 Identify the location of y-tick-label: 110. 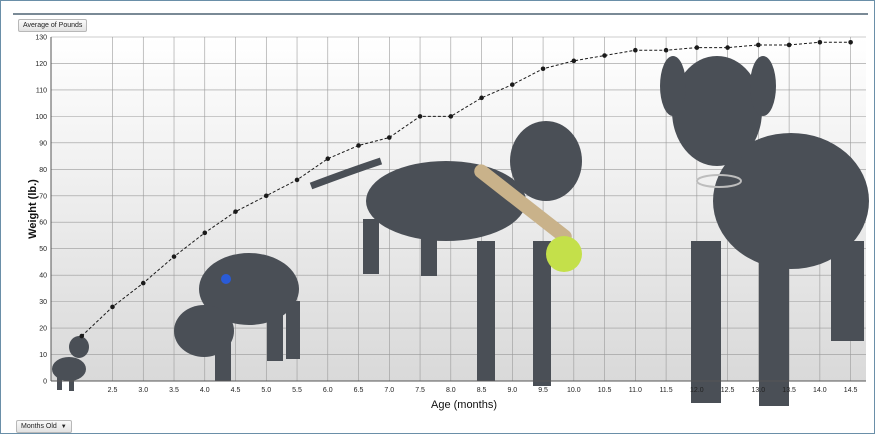
(41, 90).